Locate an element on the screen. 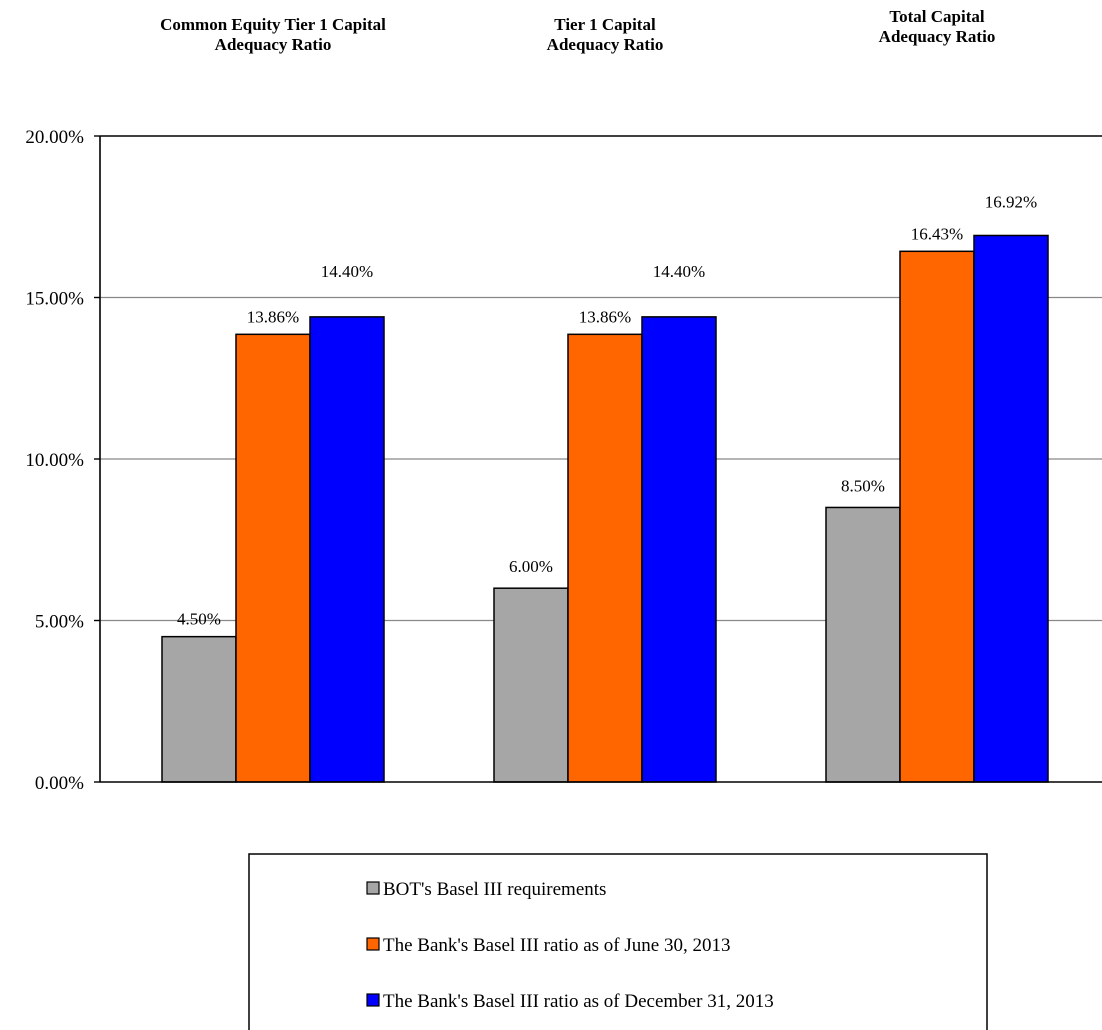  y-tick-label: 10.00% is located at coordinates (54, 460).